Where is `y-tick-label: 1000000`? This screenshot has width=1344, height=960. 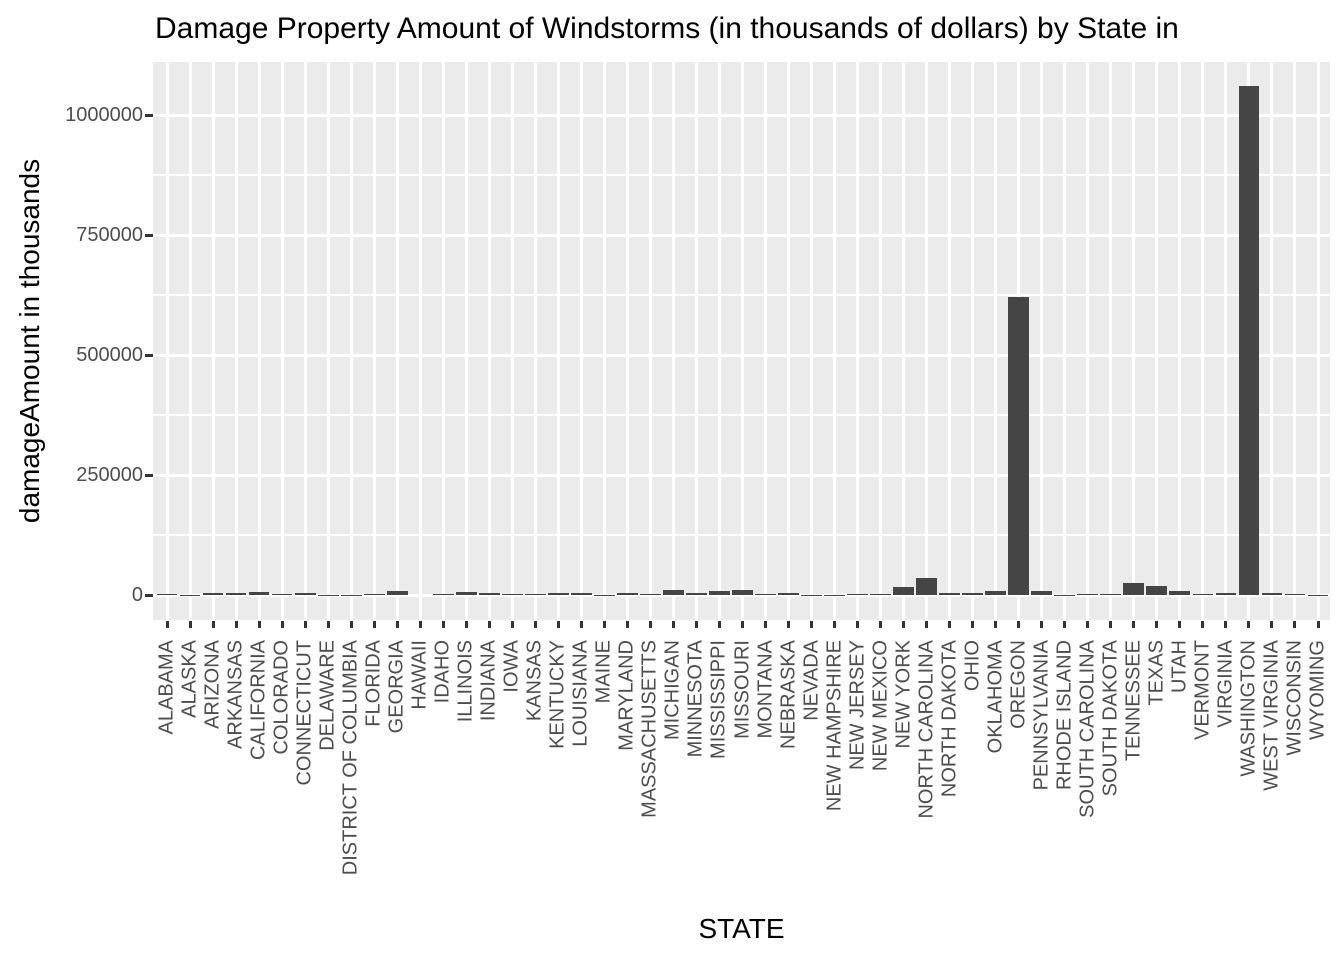
y-tick-label: 1000000 is located at coordinates (104, 115).